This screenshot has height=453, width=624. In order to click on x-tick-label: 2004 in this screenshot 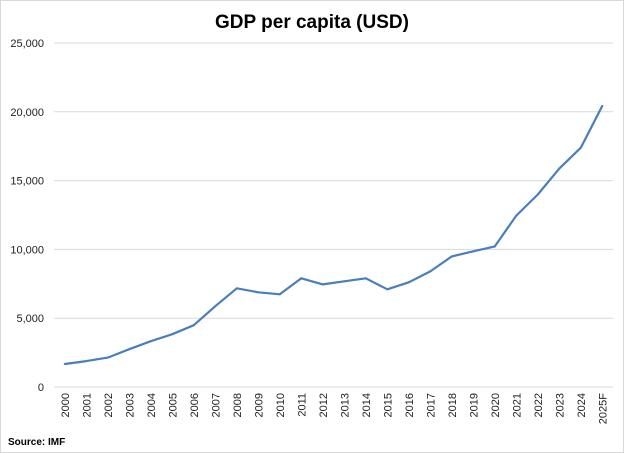, I will do `click(152, 405)`.